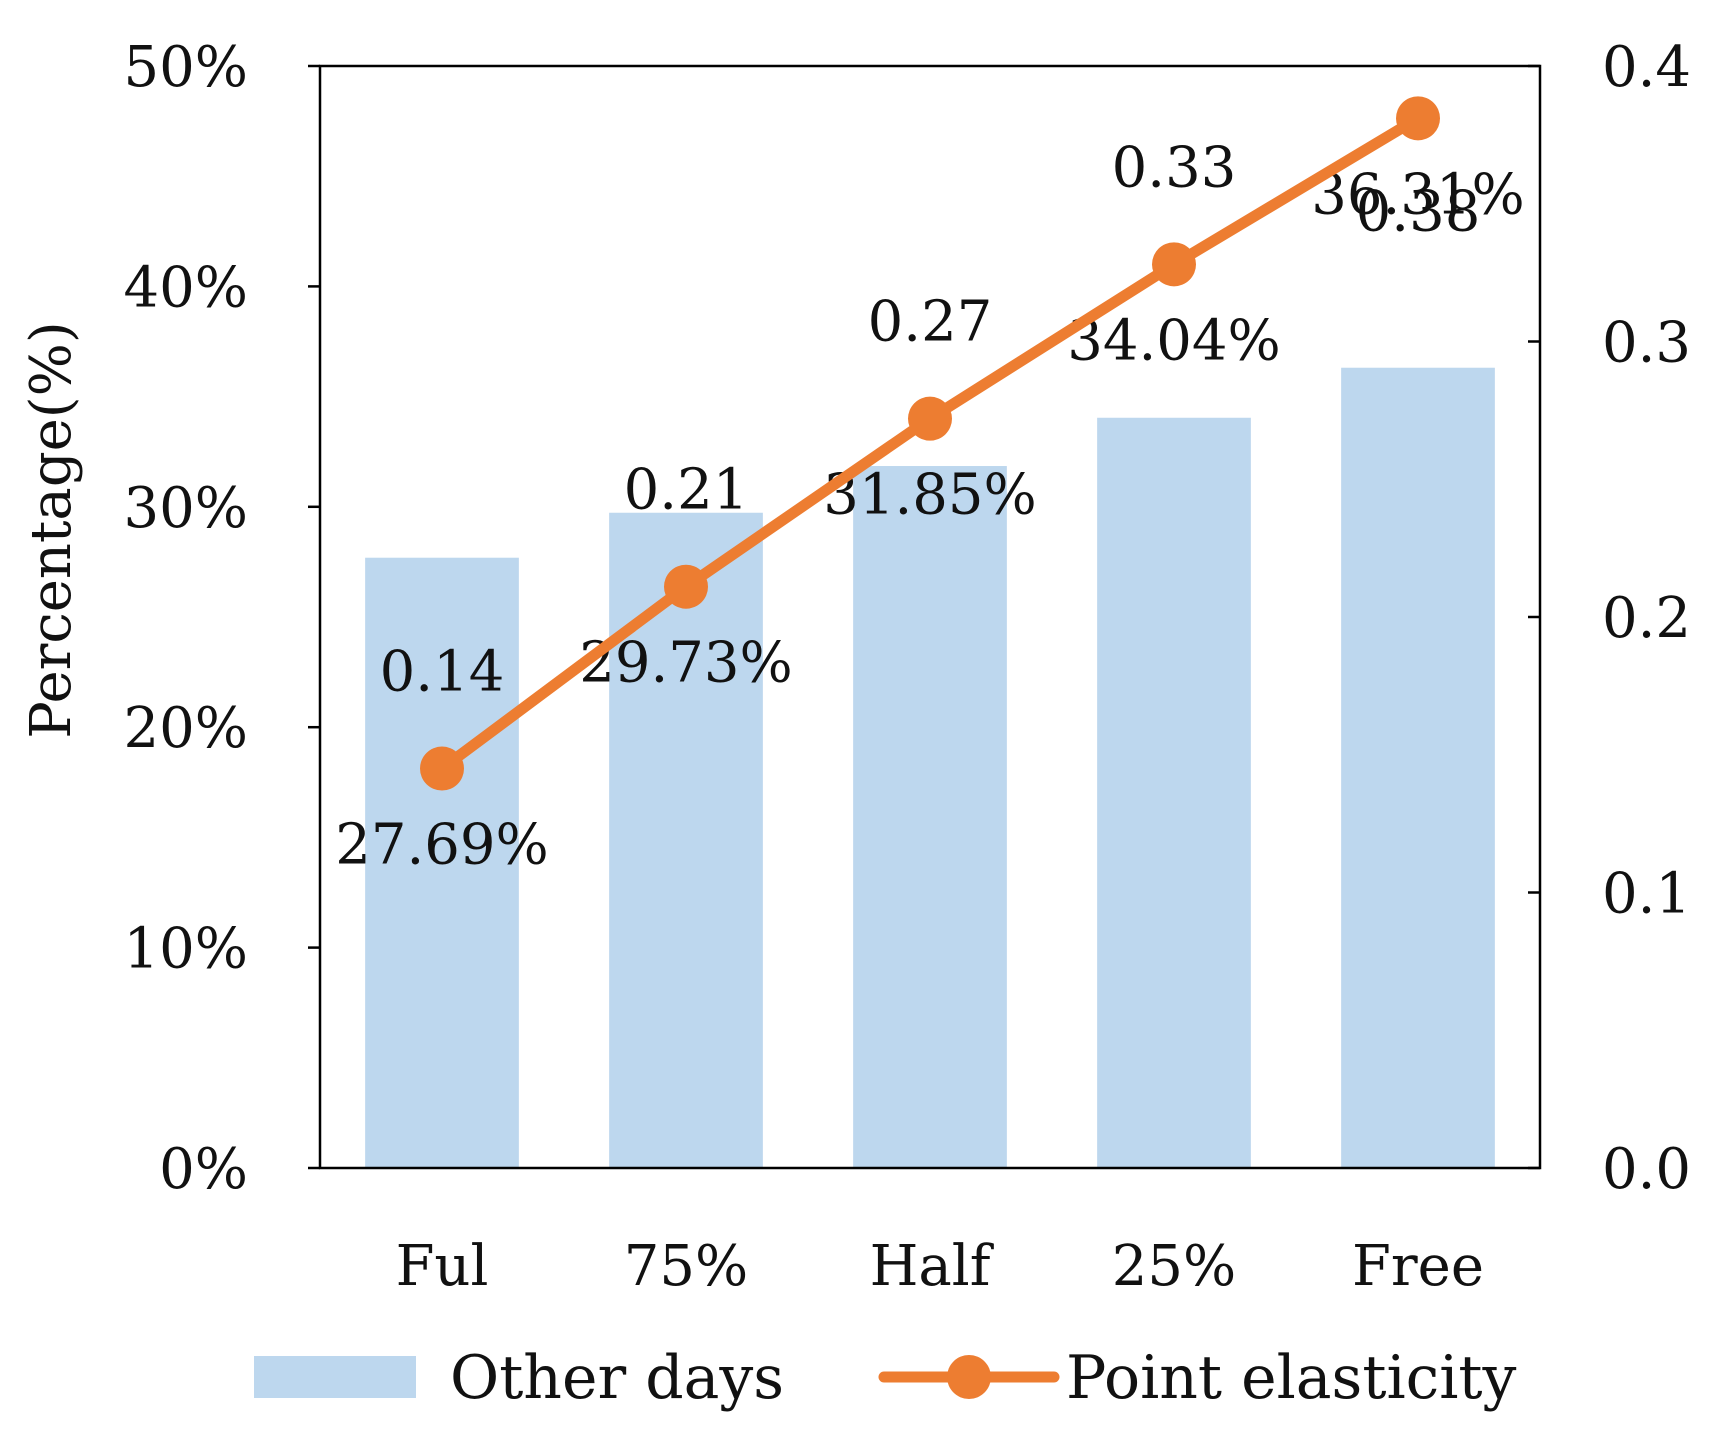 This screenshot has height=1440, width=1722. What do you see at coordinates (442, 1266) in the screenshot?
I see `category-label: Ful` at bounding box center [442, 1266].